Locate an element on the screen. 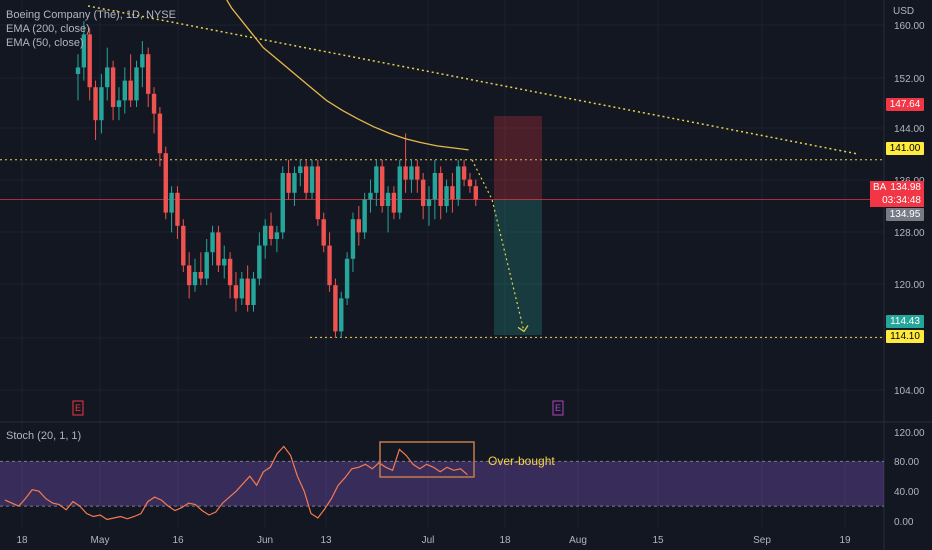 The width and height of the screenshot is (932, 550). last-price-symbol: BA is located at coordinates (880, 187).